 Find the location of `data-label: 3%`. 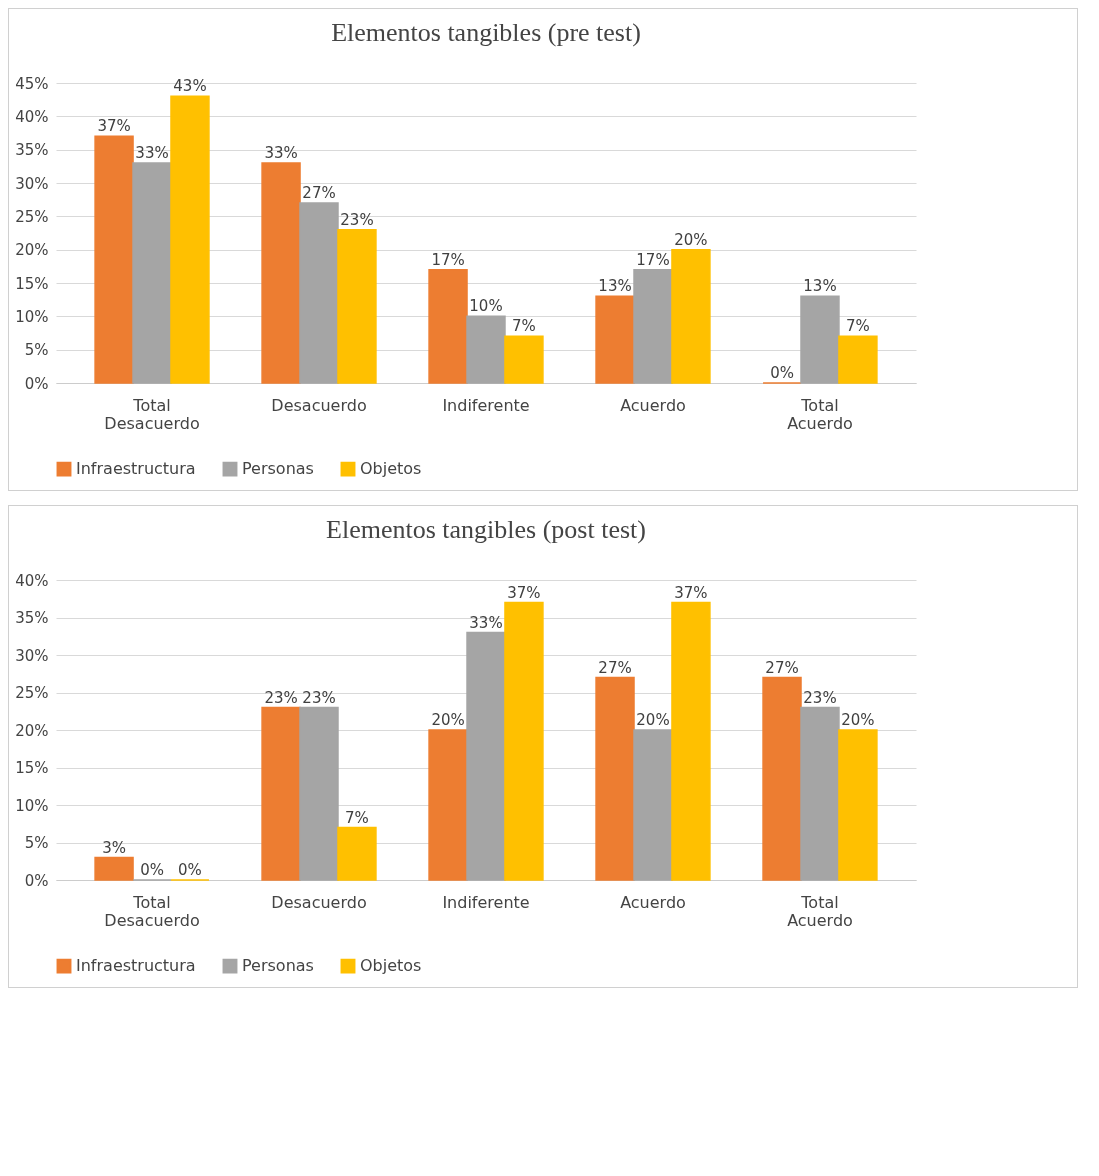

data-label: 3% is located at coordinates (114, 847).